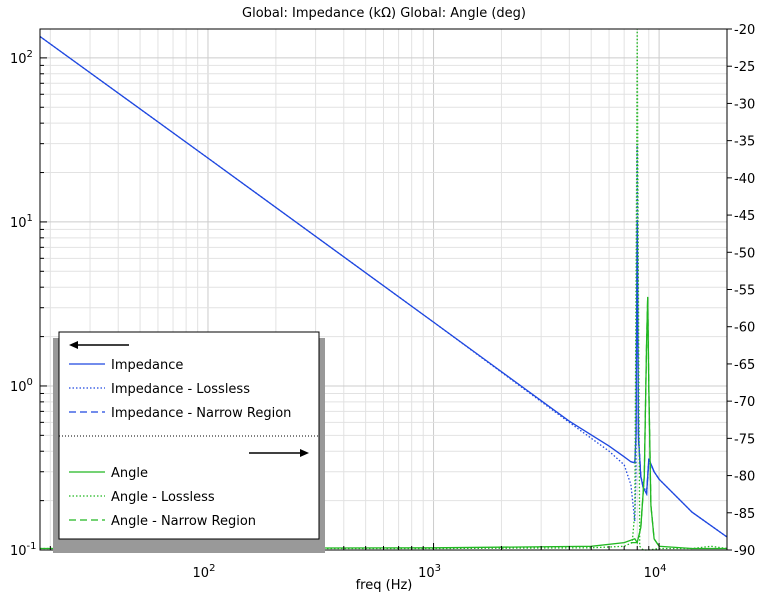 The height and width of the screenshot is (595, 758). I want to click on legend-right-arrow-head, so click(304, 453).